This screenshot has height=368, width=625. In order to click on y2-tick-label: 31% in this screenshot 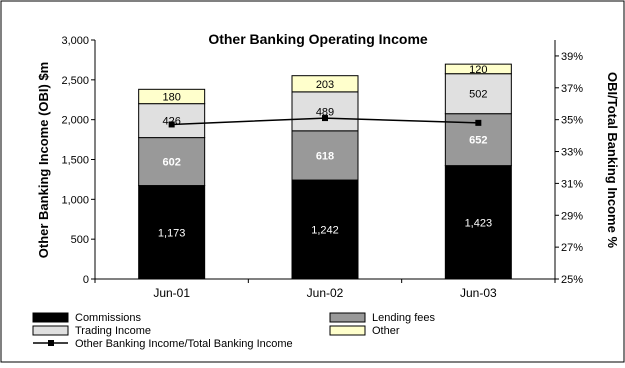, I will do `click(572, 184)`.